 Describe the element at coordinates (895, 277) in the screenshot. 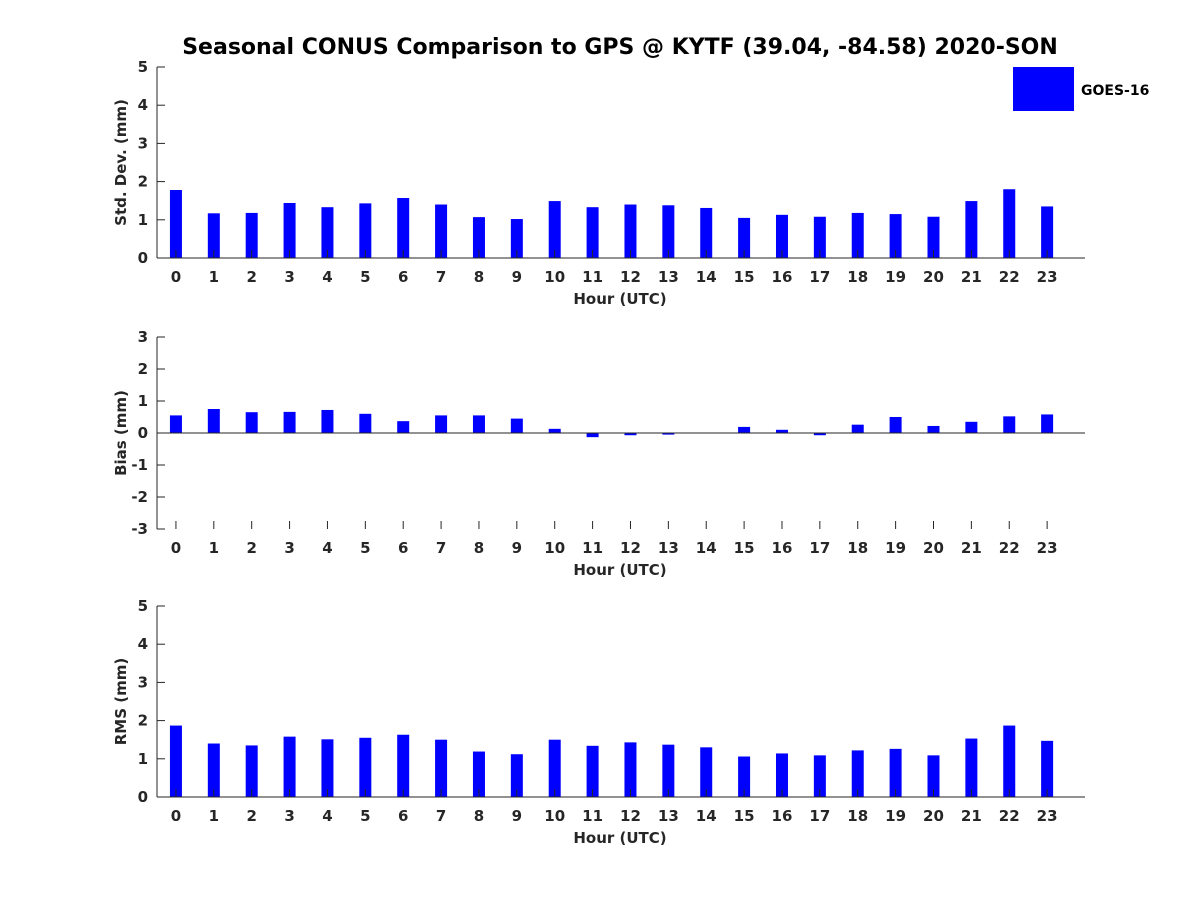

I see `x-tick-label: 19` at that location.